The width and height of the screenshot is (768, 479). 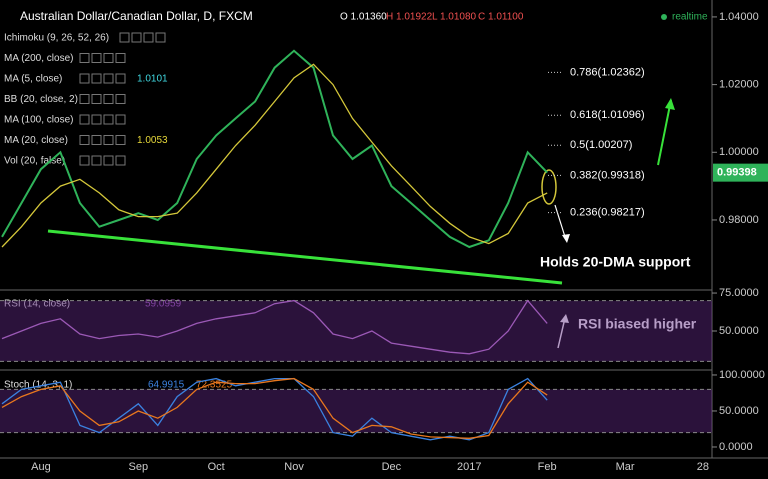 What do you see at coordinates (409, 17) in the screenshot?
I see `ohlc-value: H 1.01922` at bounding box center [409, 17].